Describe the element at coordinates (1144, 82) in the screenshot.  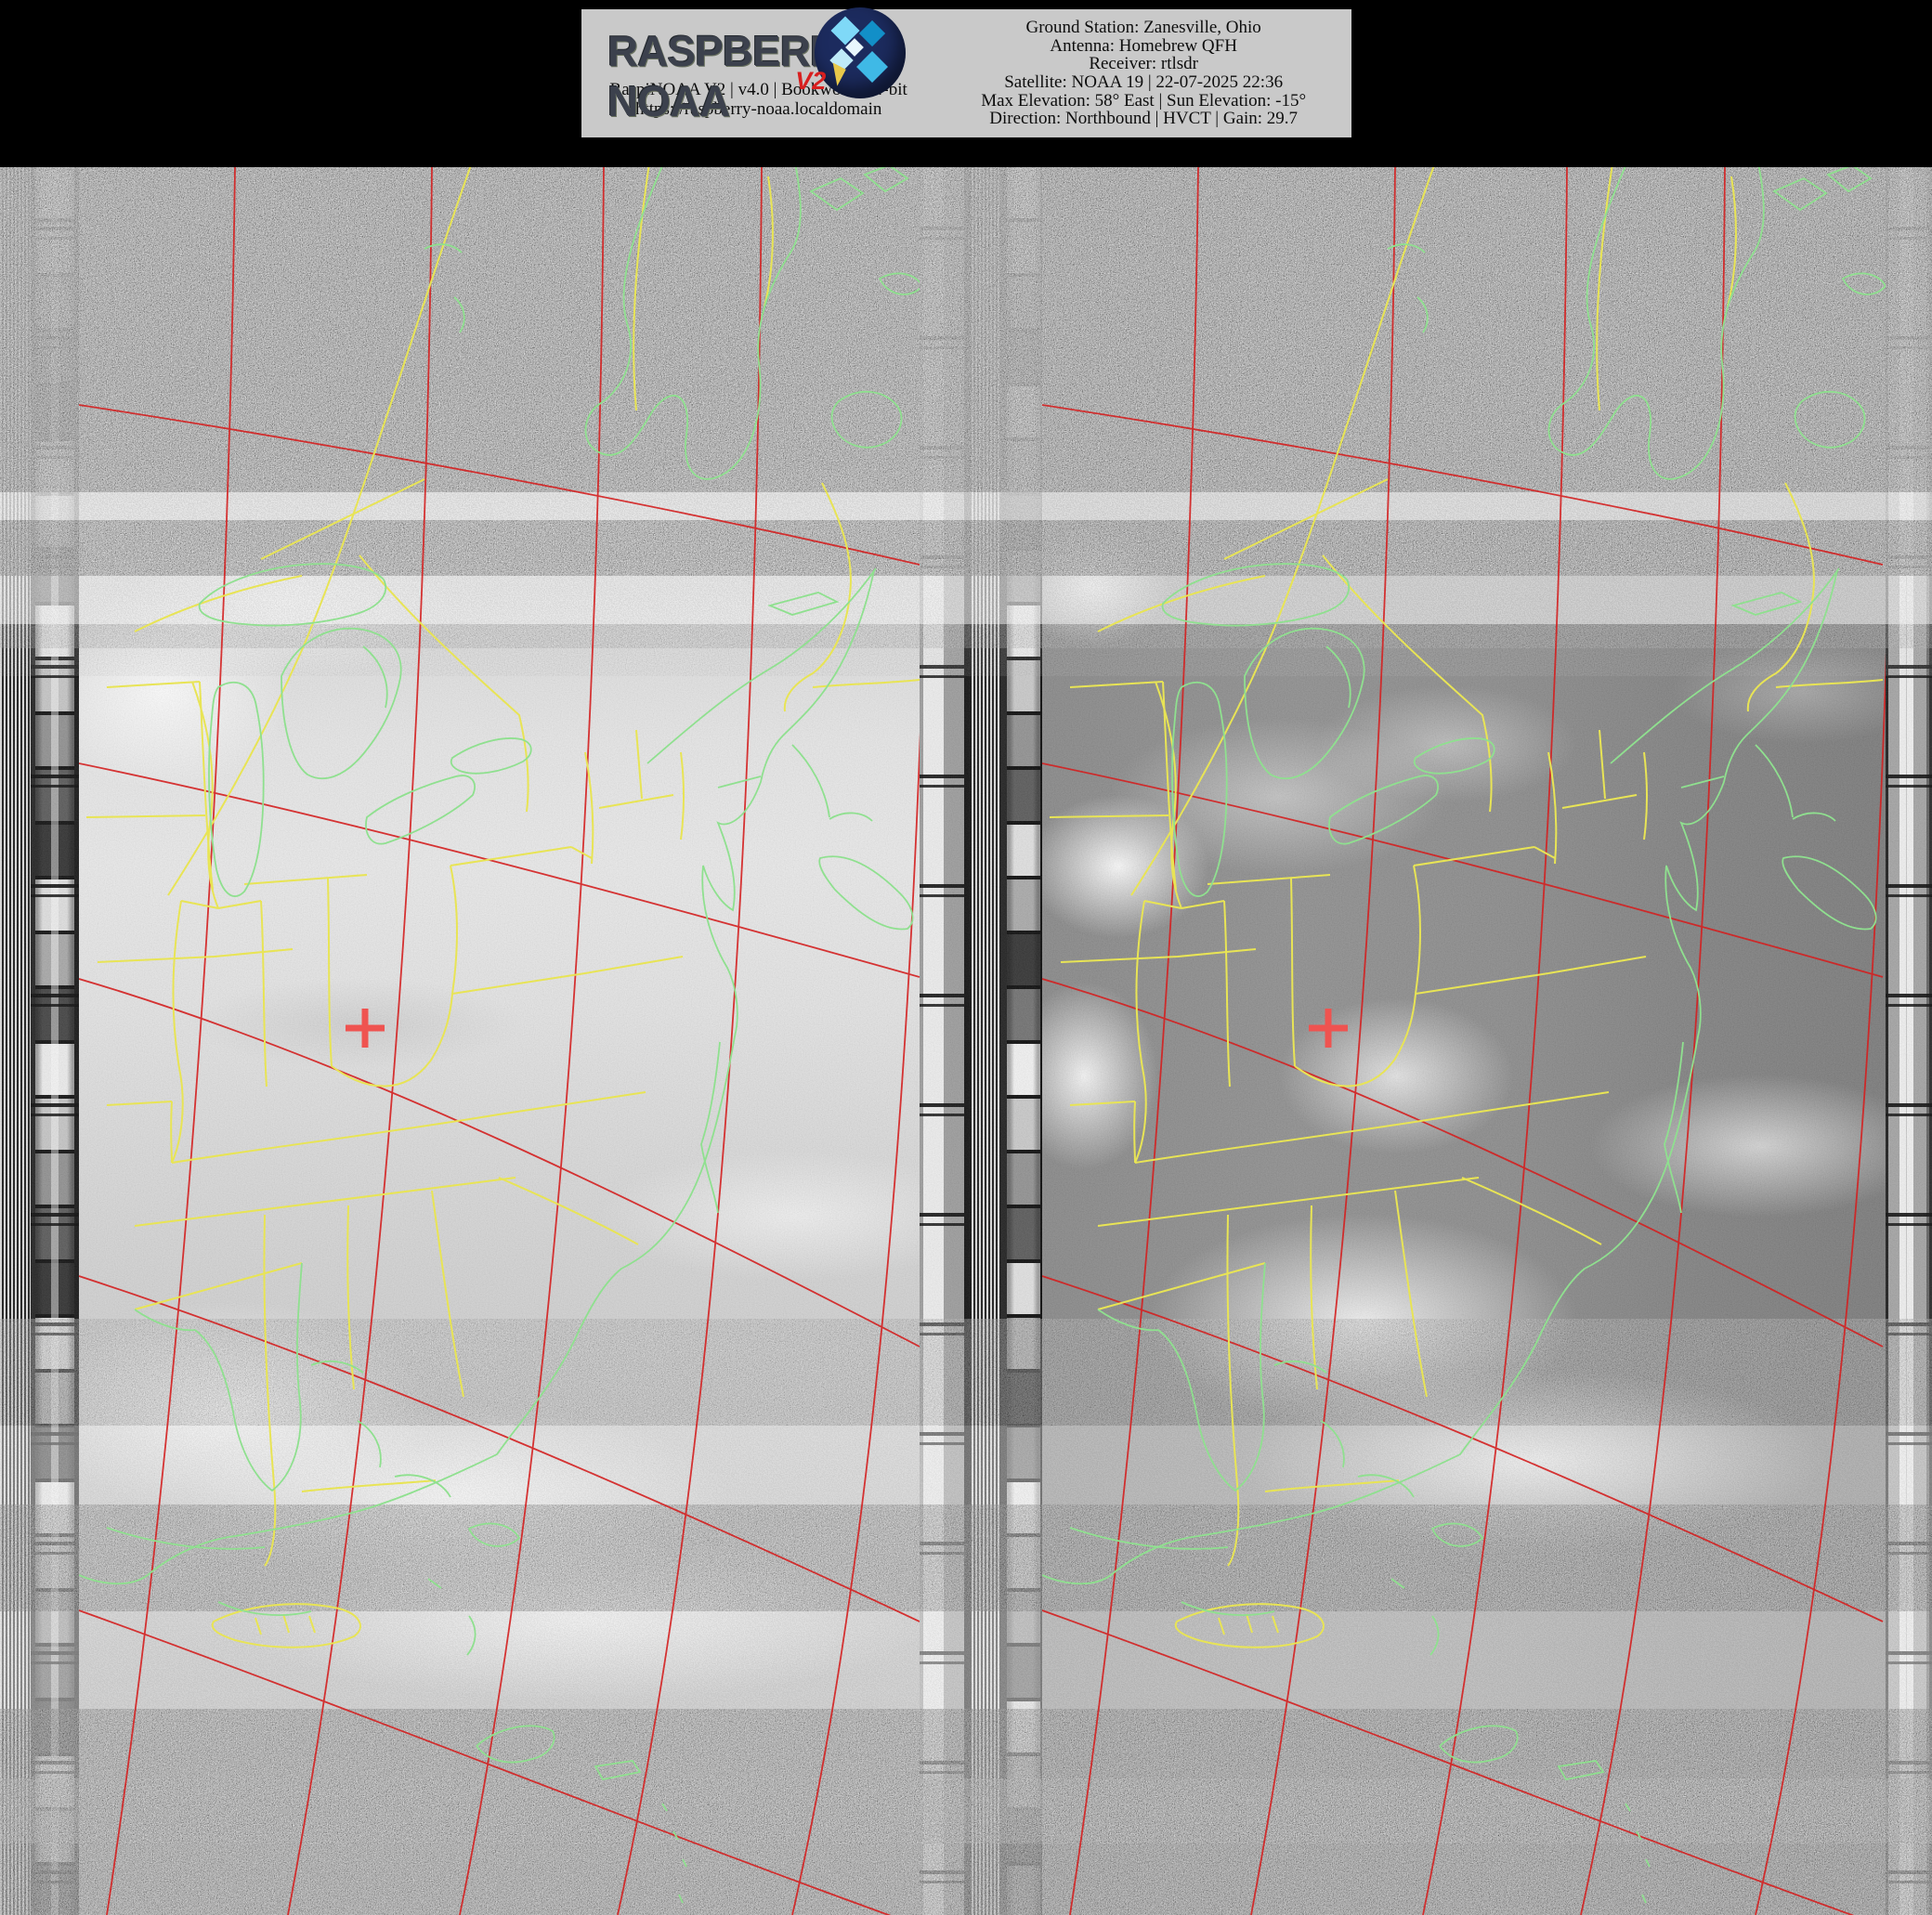
I see `satellite-line: Satellite: NOAA 19 | 22-07-2025 22:36` at that location.